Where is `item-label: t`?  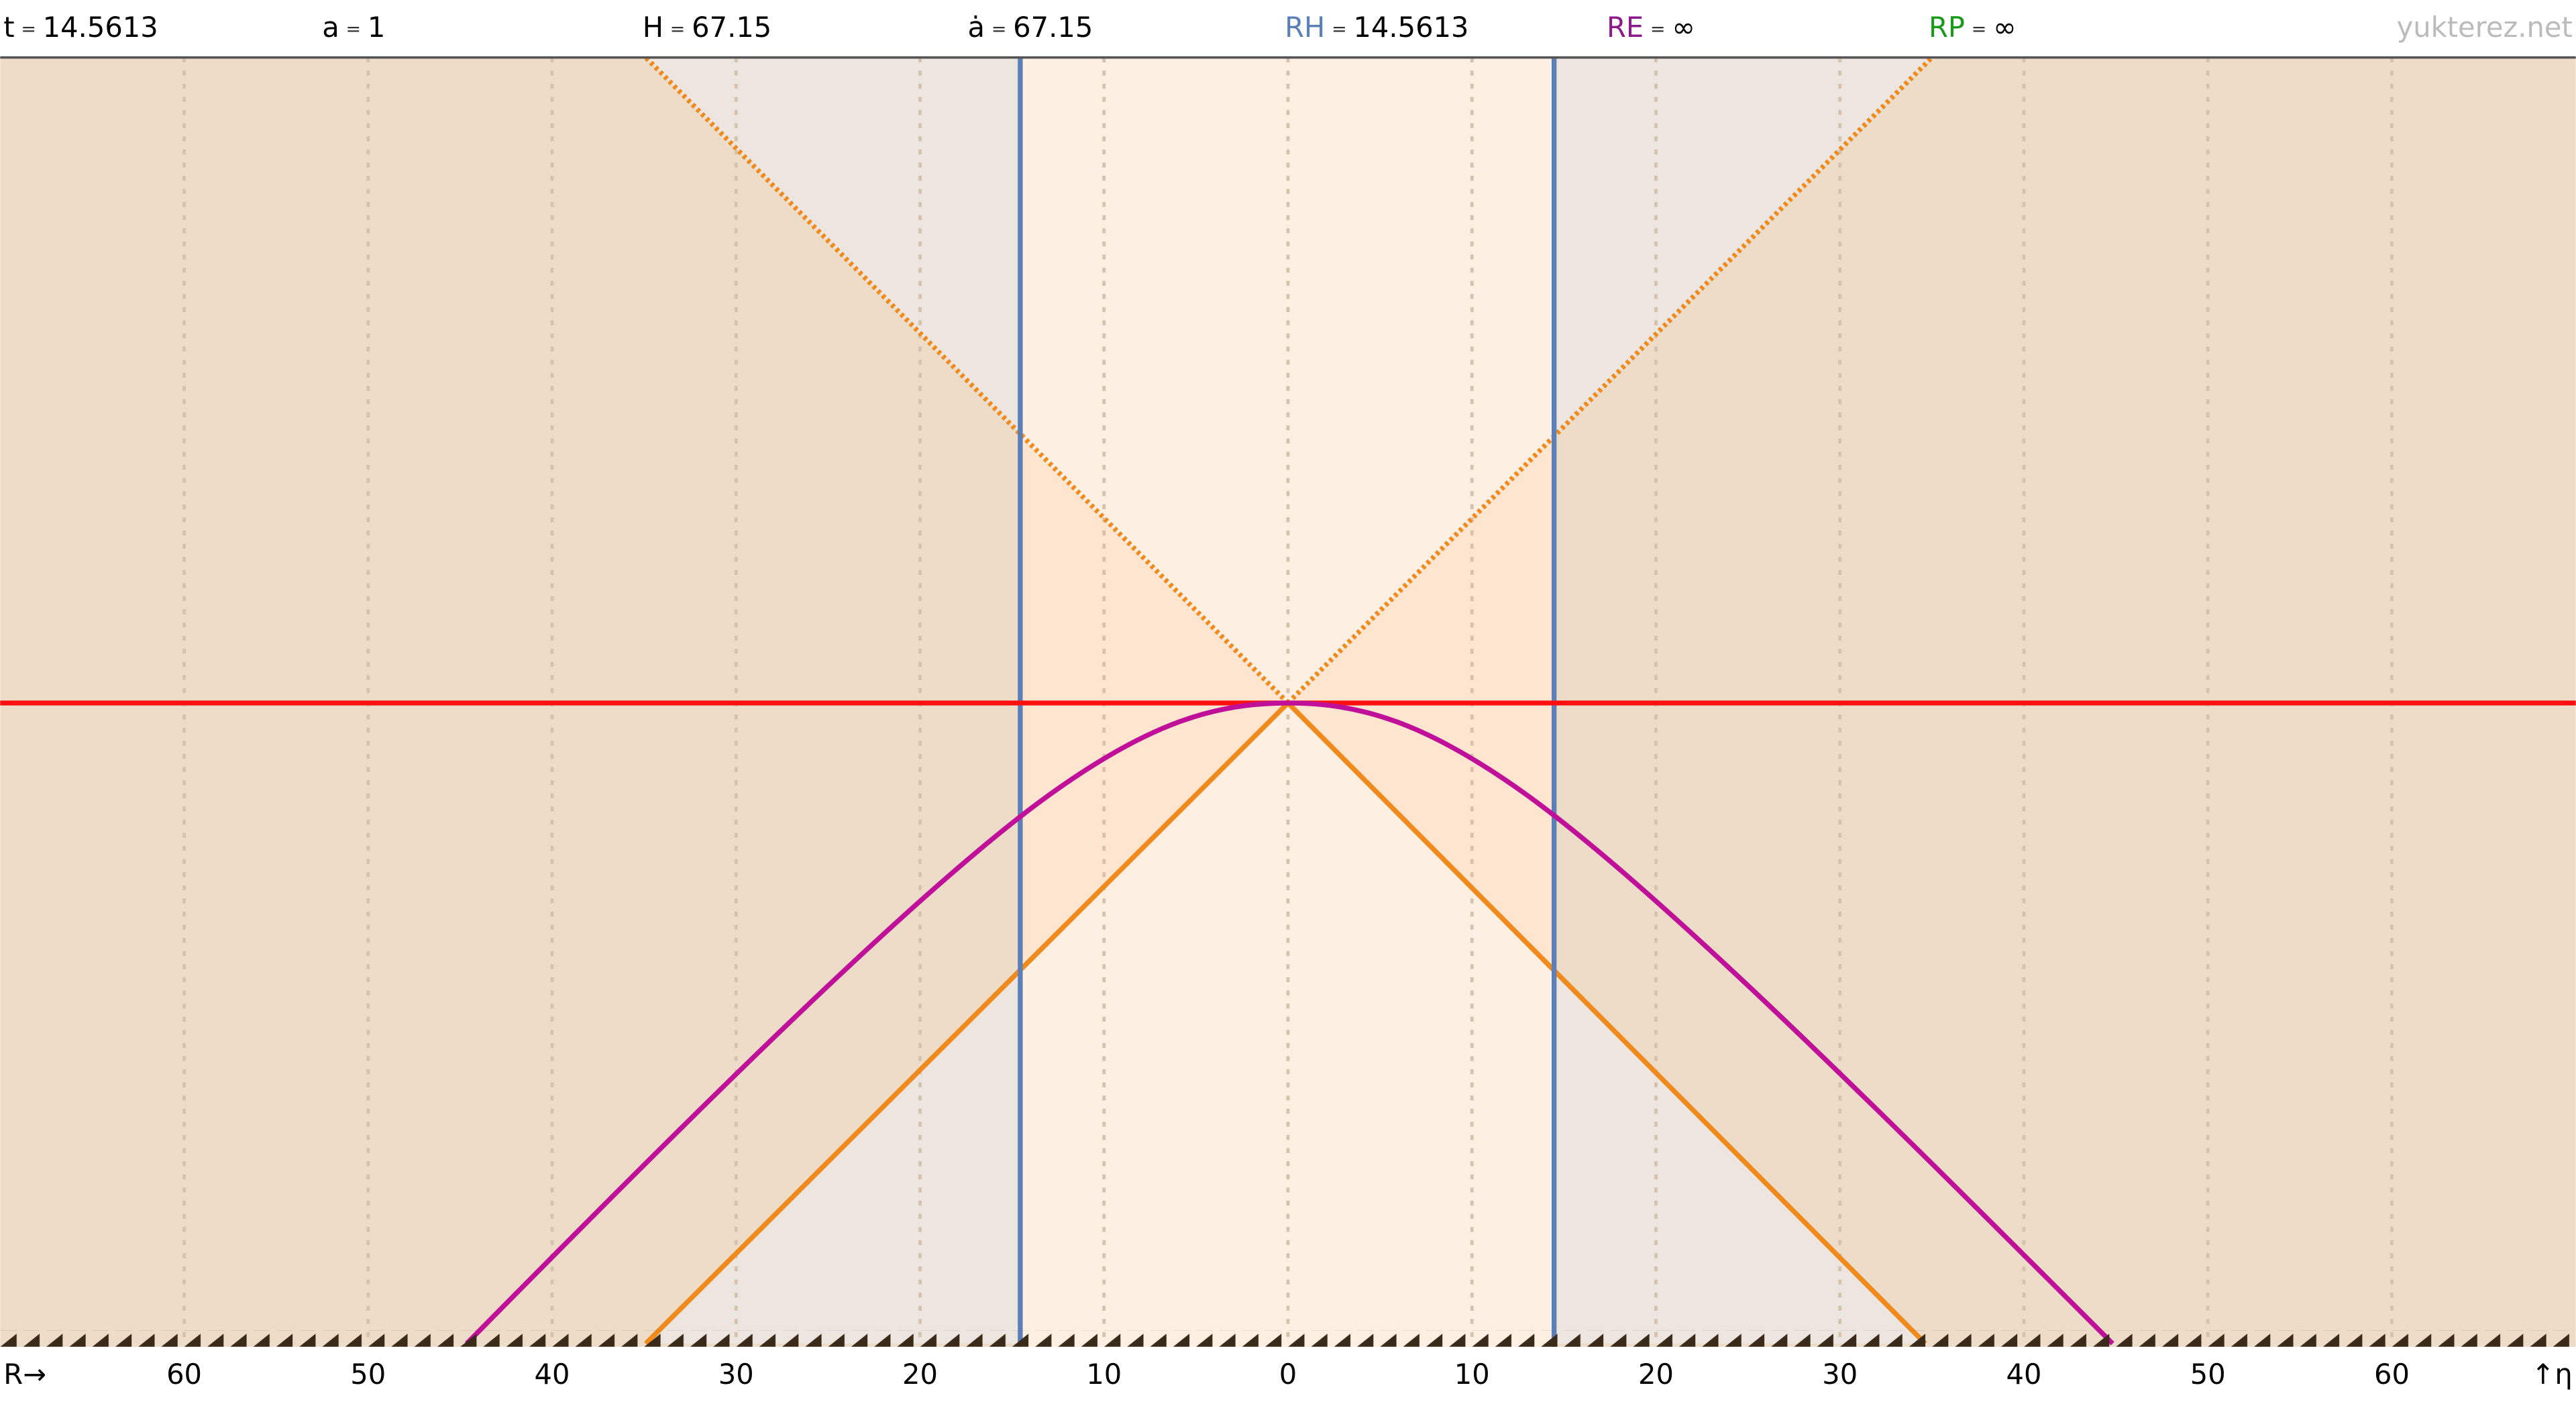 item-label: t is located at coordinates (8, 27).